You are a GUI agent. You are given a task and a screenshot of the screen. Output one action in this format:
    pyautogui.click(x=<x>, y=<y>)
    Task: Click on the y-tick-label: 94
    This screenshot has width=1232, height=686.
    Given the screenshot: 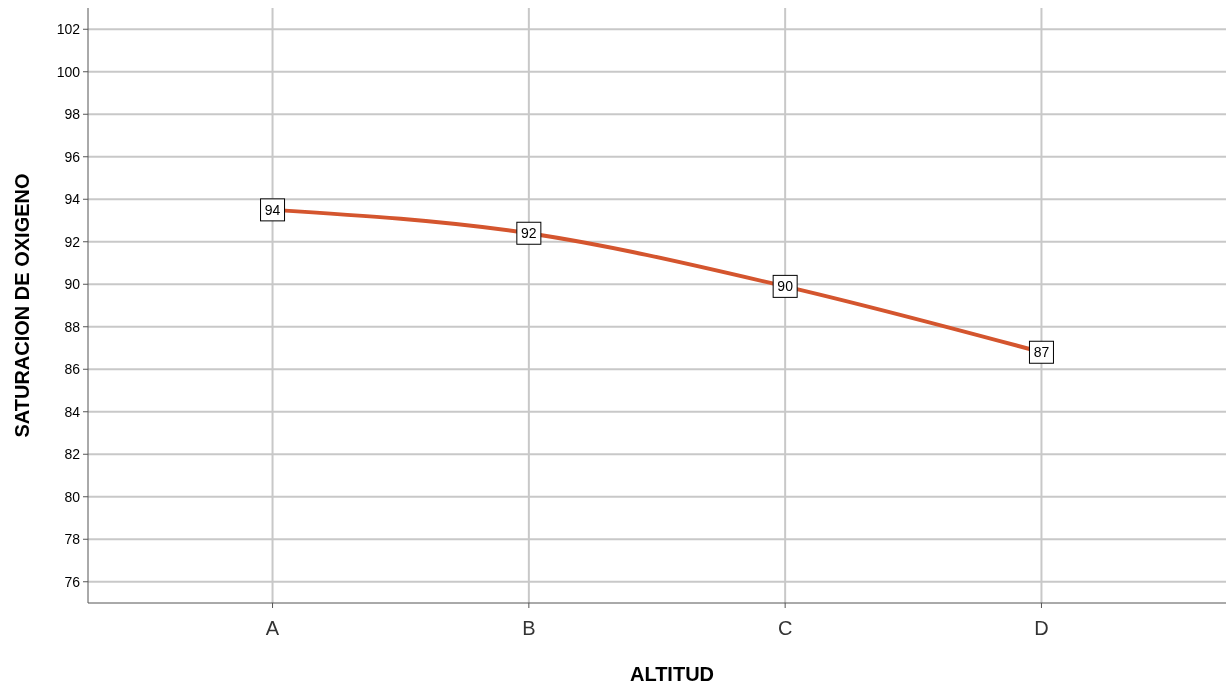 What is the action you would take?
    pyautogui.click(x=72, y=199)
    